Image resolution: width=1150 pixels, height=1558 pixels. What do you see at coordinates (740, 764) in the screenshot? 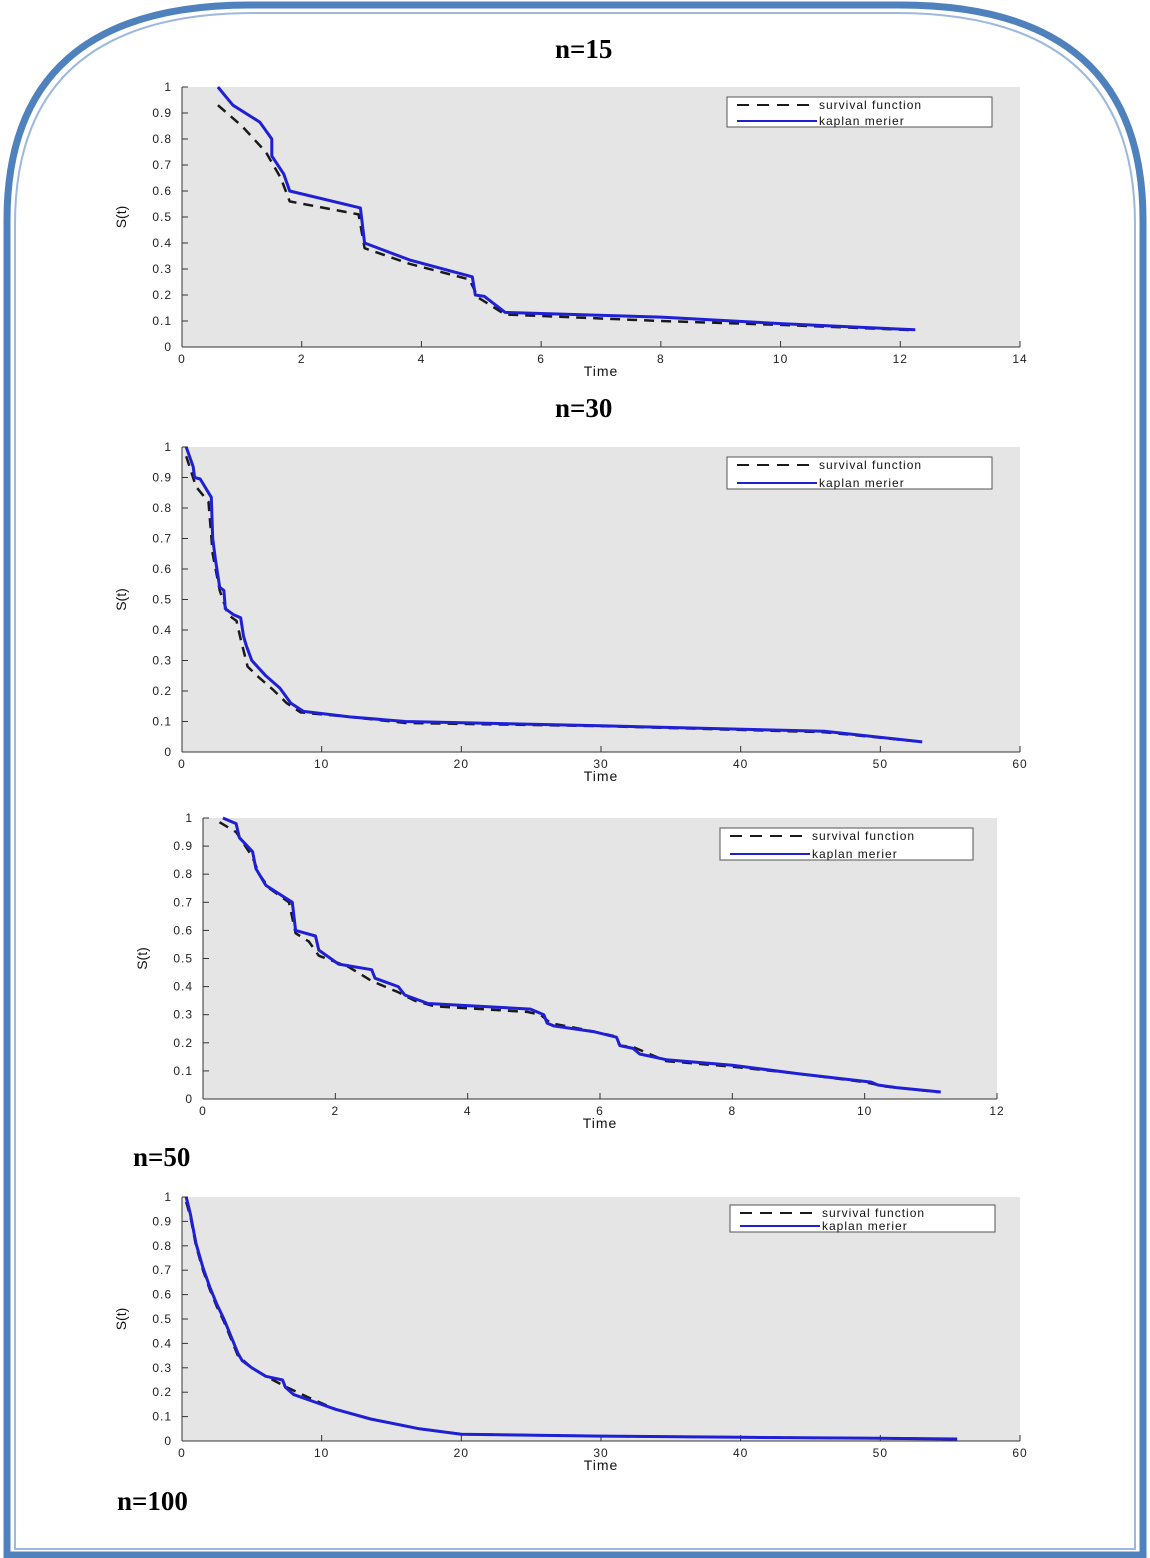
I see `x-tick-label: 40` at bounding box center [740, 764].